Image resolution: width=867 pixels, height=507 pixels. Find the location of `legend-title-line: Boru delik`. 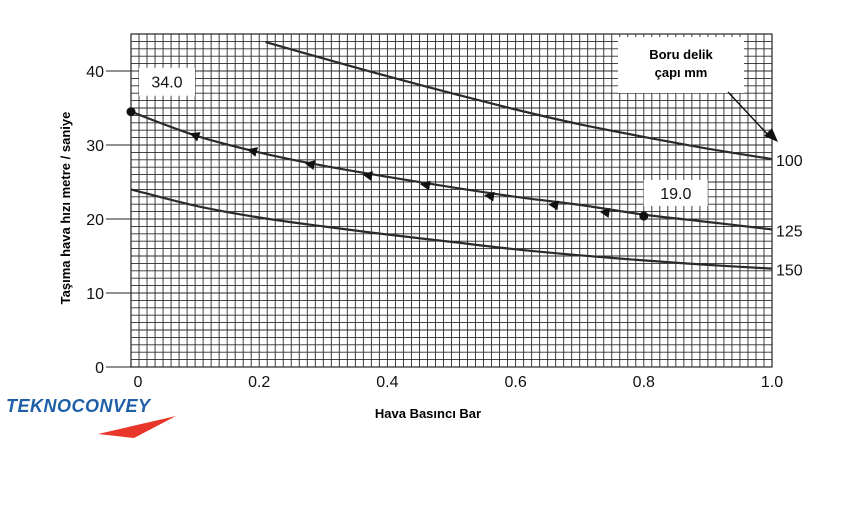

legend-title-line: Boru delik is located at coordinates (681, 54).